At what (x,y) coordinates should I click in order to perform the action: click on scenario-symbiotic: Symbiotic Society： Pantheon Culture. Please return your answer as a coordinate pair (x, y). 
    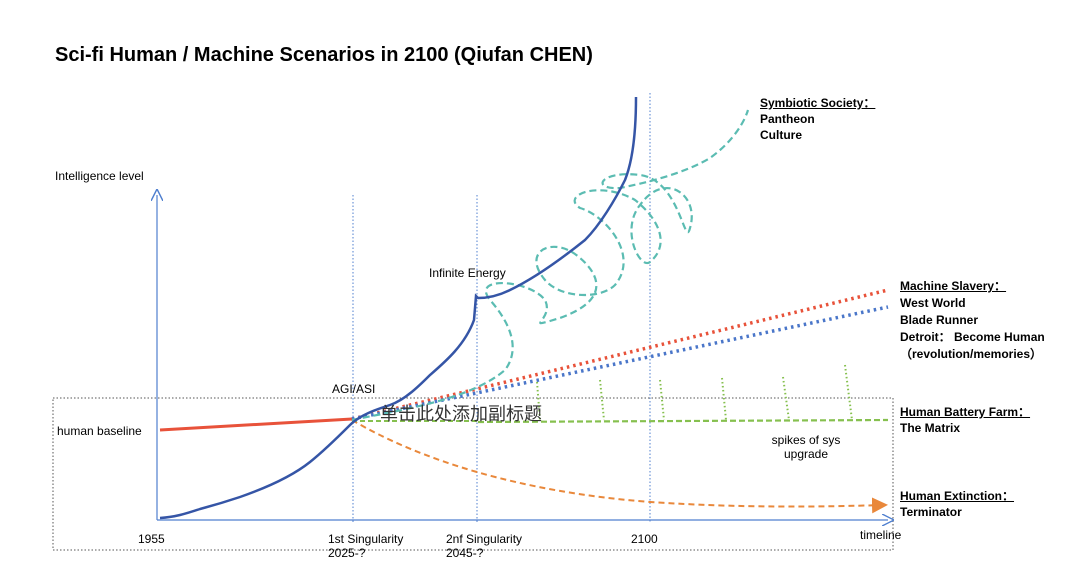
    Looking at the image, I should click on (817, 119).